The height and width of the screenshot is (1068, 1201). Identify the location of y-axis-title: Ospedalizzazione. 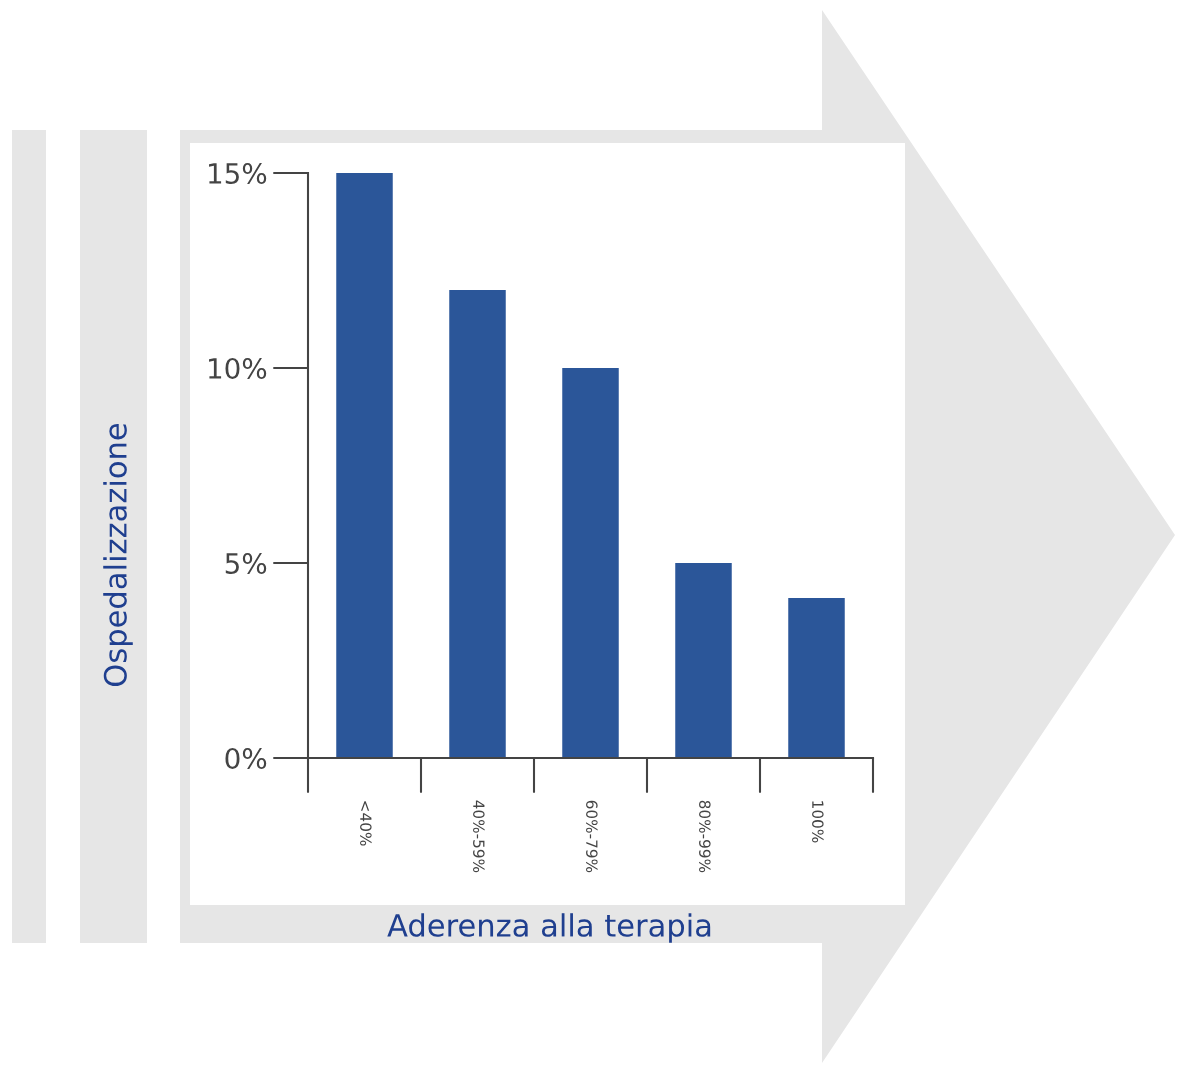
(118, 555).